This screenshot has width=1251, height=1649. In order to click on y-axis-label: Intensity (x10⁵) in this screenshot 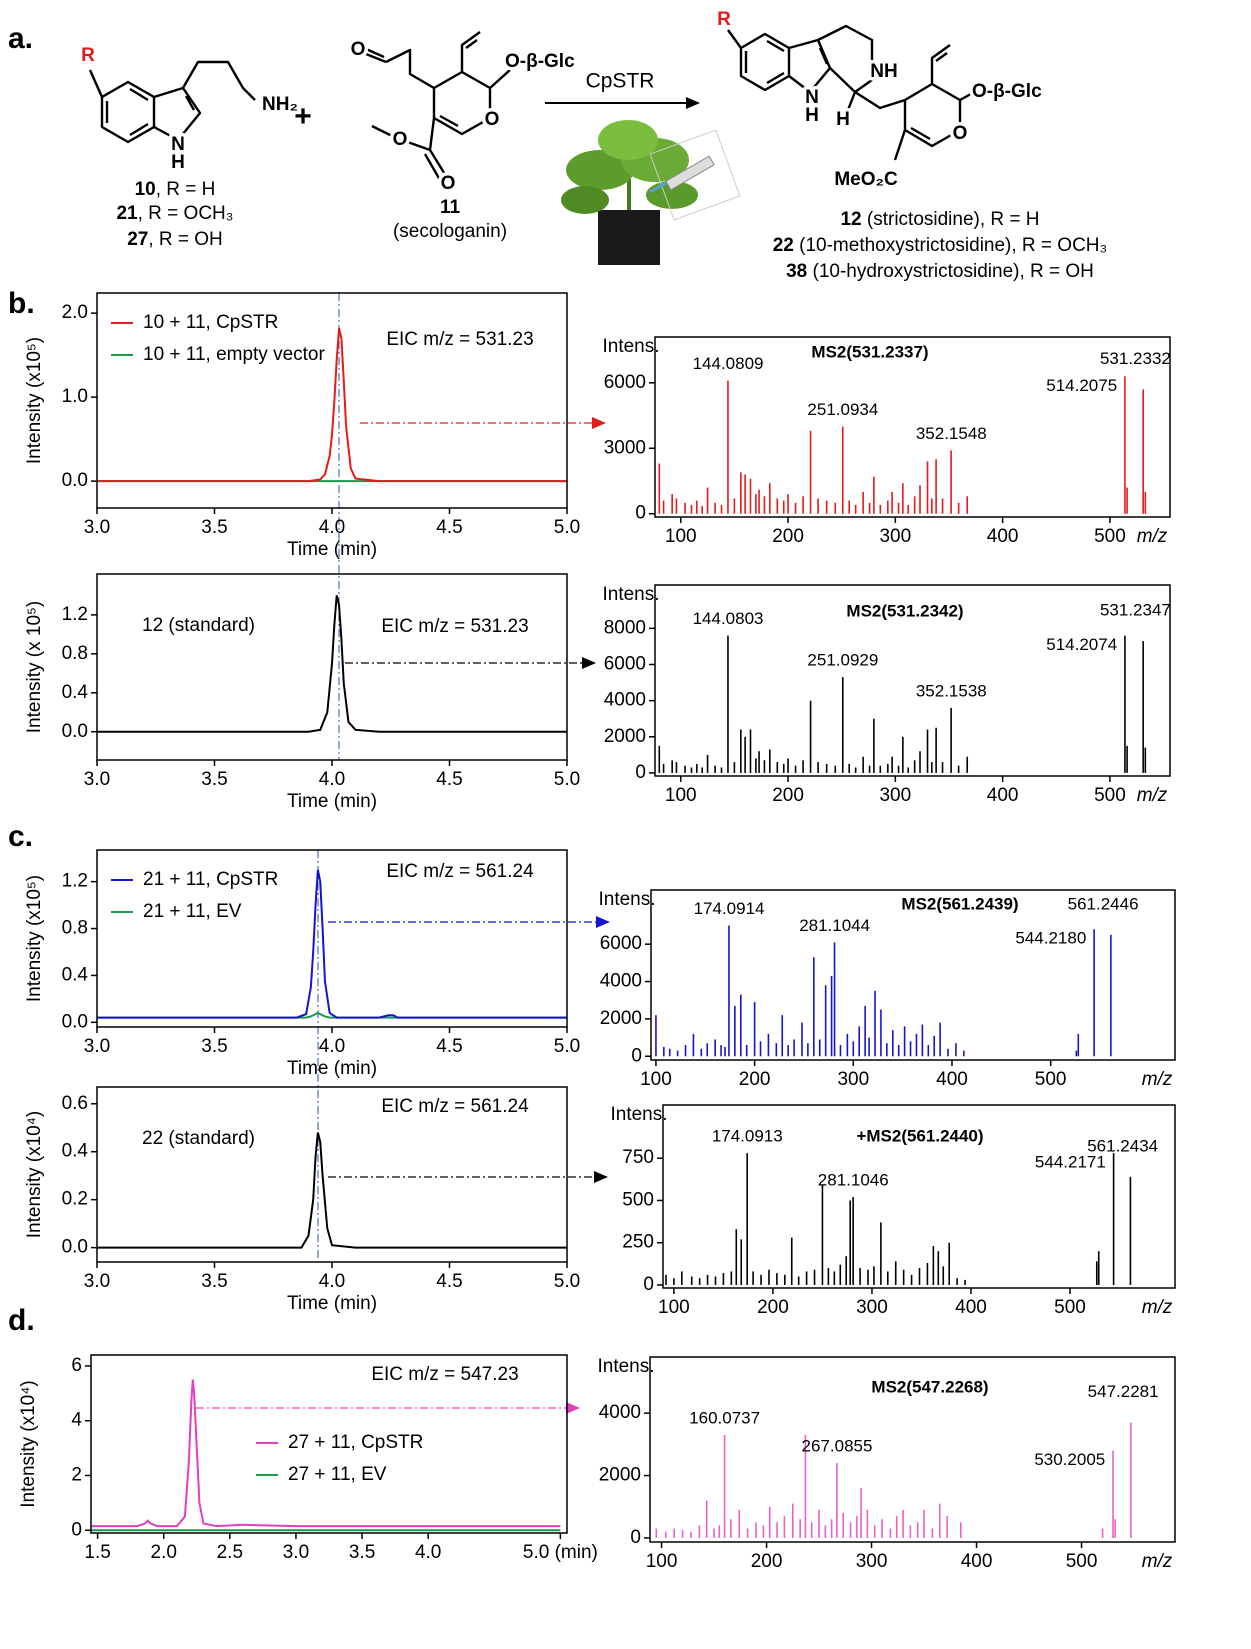, I will do `click(34, 938)`.